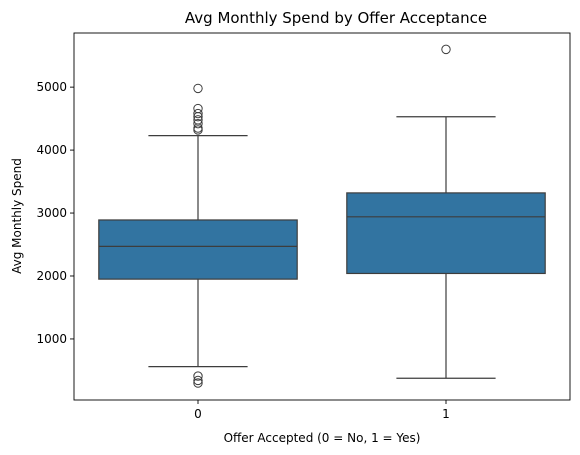  I want to click on x-axis-label: Offer Accepted (0 = No, 1 = Yes), so click(322, 438).